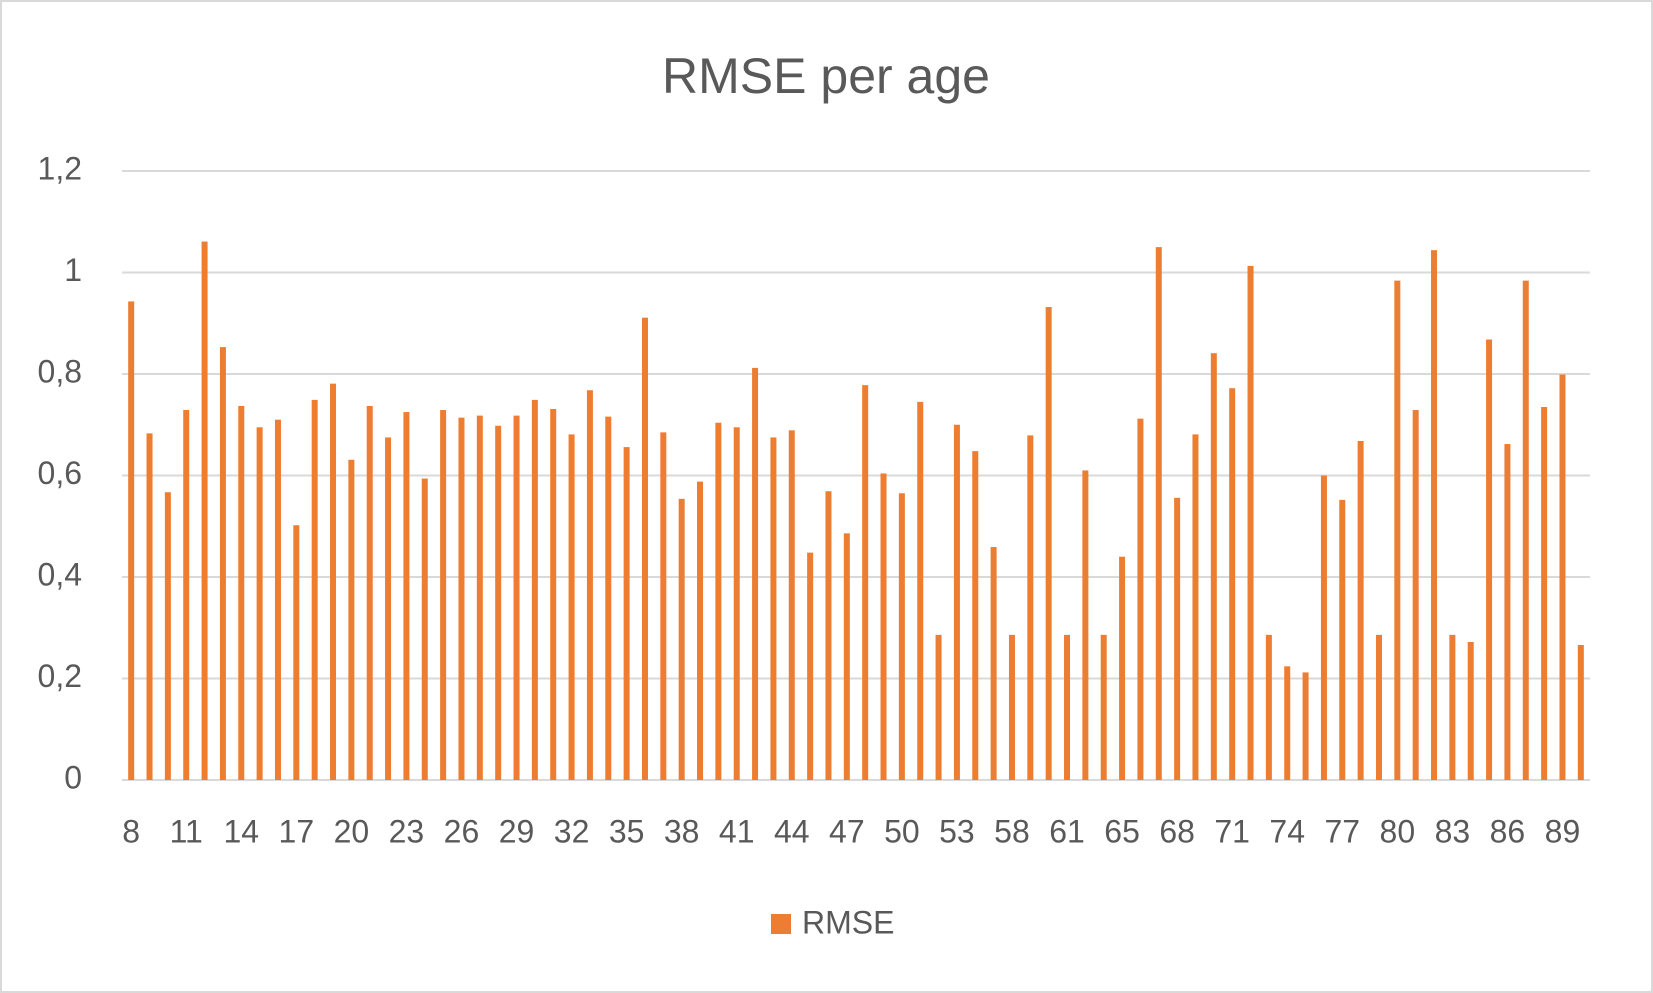  Describe the element at coordinates (1453, 831) in the screenshot. I see `x-tick-label: 83` at that location.